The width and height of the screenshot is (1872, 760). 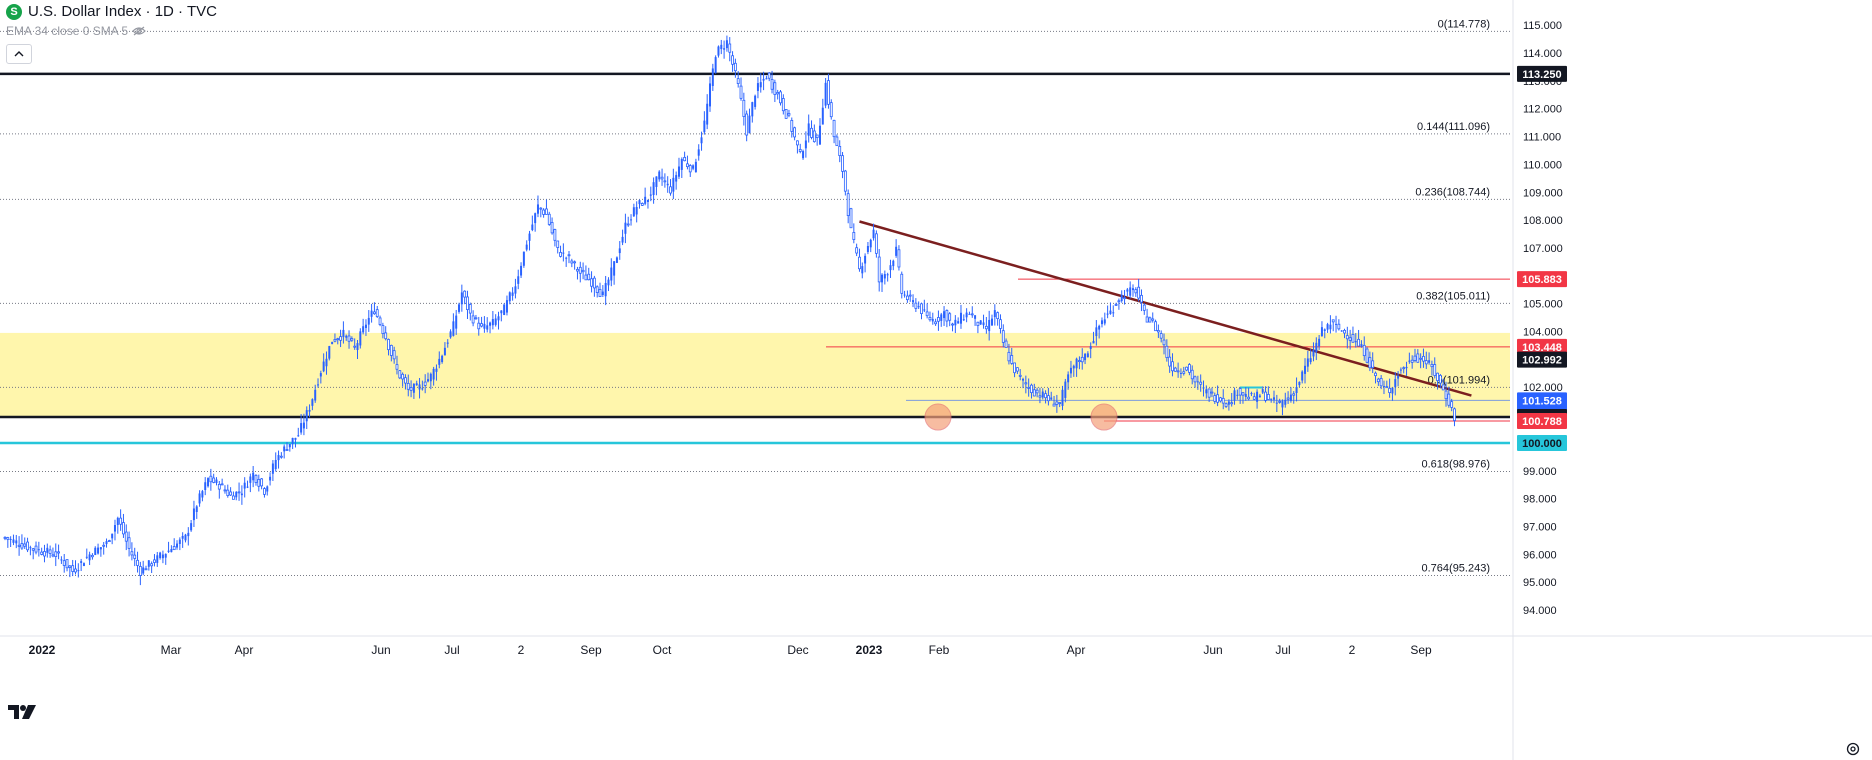 What do you see at coordinates (1542, 444) in the screenshot?
I see `price-label-text: 100.000` at bounding box center [1542, 444].